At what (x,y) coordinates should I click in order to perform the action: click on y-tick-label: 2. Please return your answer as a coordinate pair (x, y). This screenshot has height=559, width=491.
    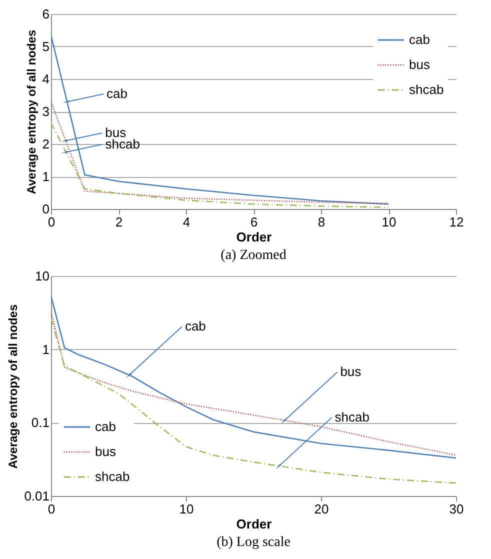
    Looking at the image, I should click on (46, 144).